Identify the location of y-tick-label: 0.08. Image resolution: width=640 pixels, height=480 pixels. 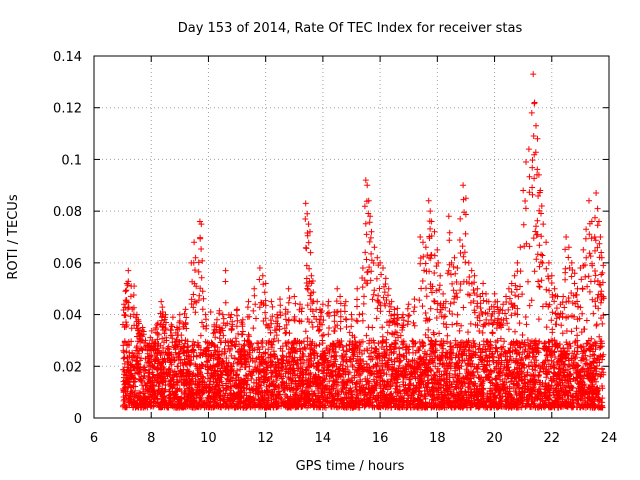
(67, 212).